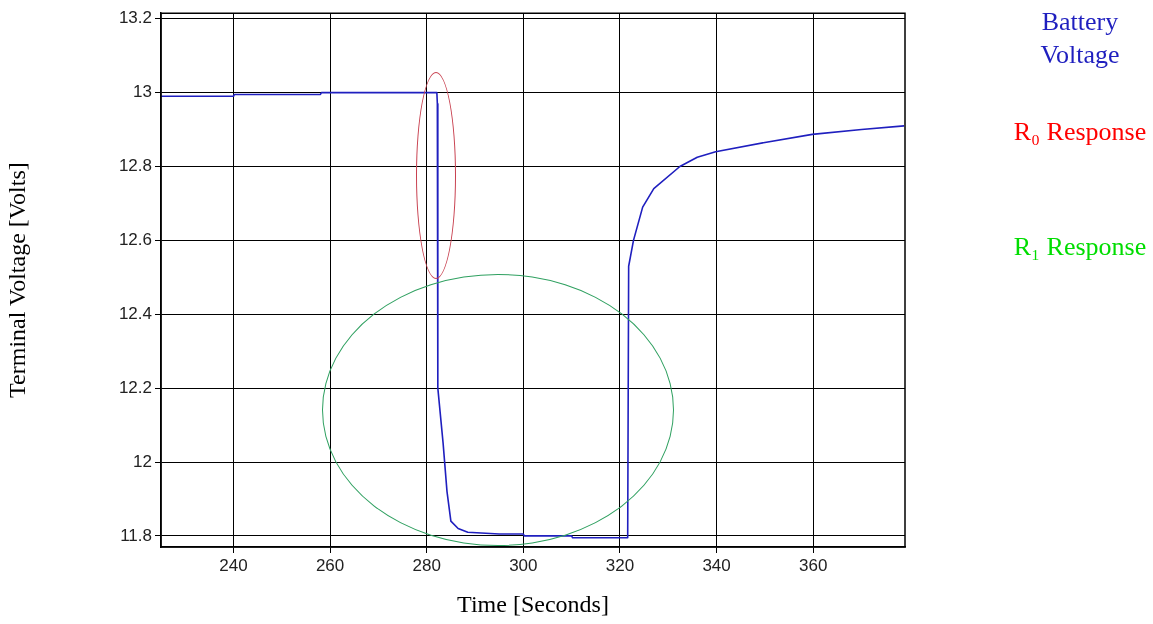 This screenshot has height=624, width=1153. Describe the element at coordinates (135, 387) in the screenshot. I see `y-tick-label: 12.2` at that location.